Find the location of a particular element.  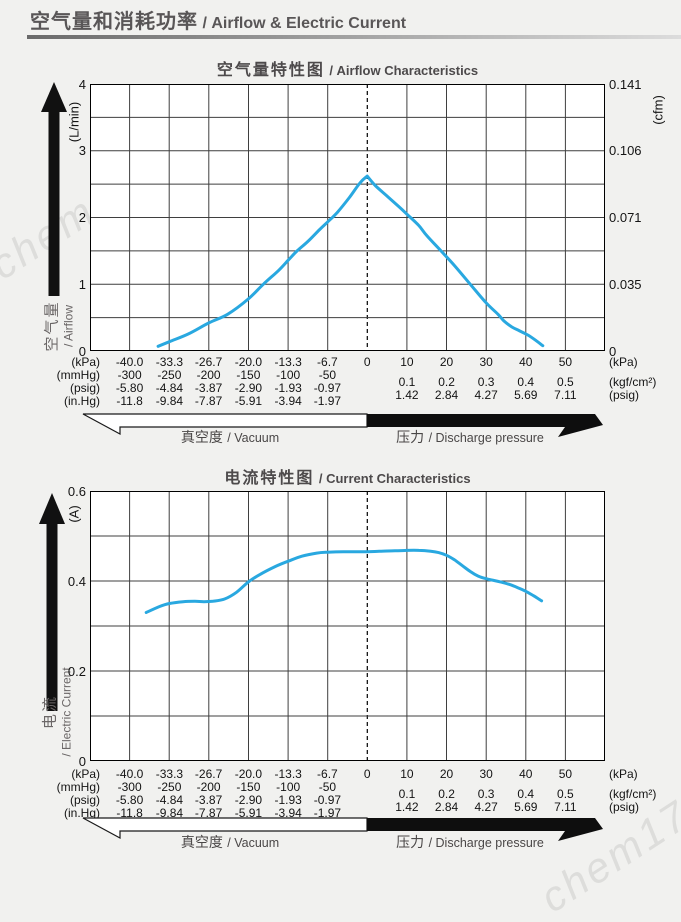

airflow-y-right-unit-label: (cfm) is located at coordinates (658, 110).